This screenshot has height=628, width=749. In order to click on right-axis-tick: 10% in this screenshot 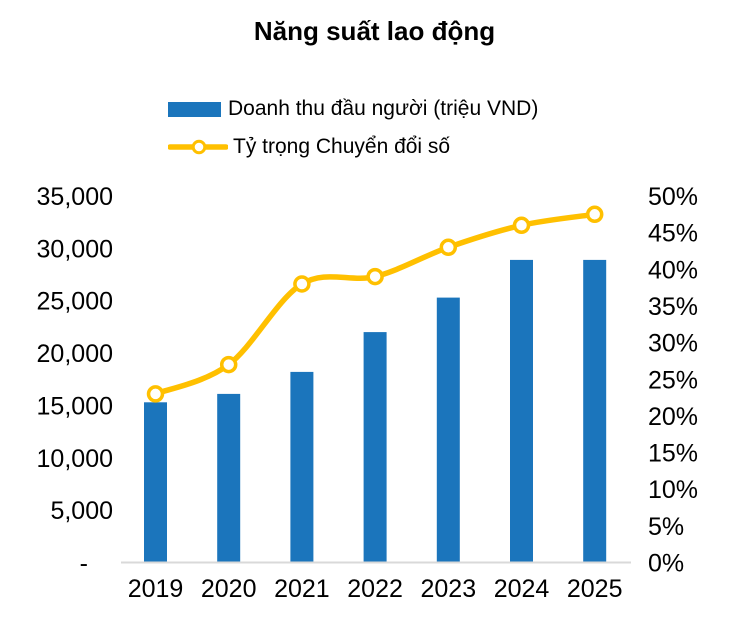, I will do `click(673, 490)`.